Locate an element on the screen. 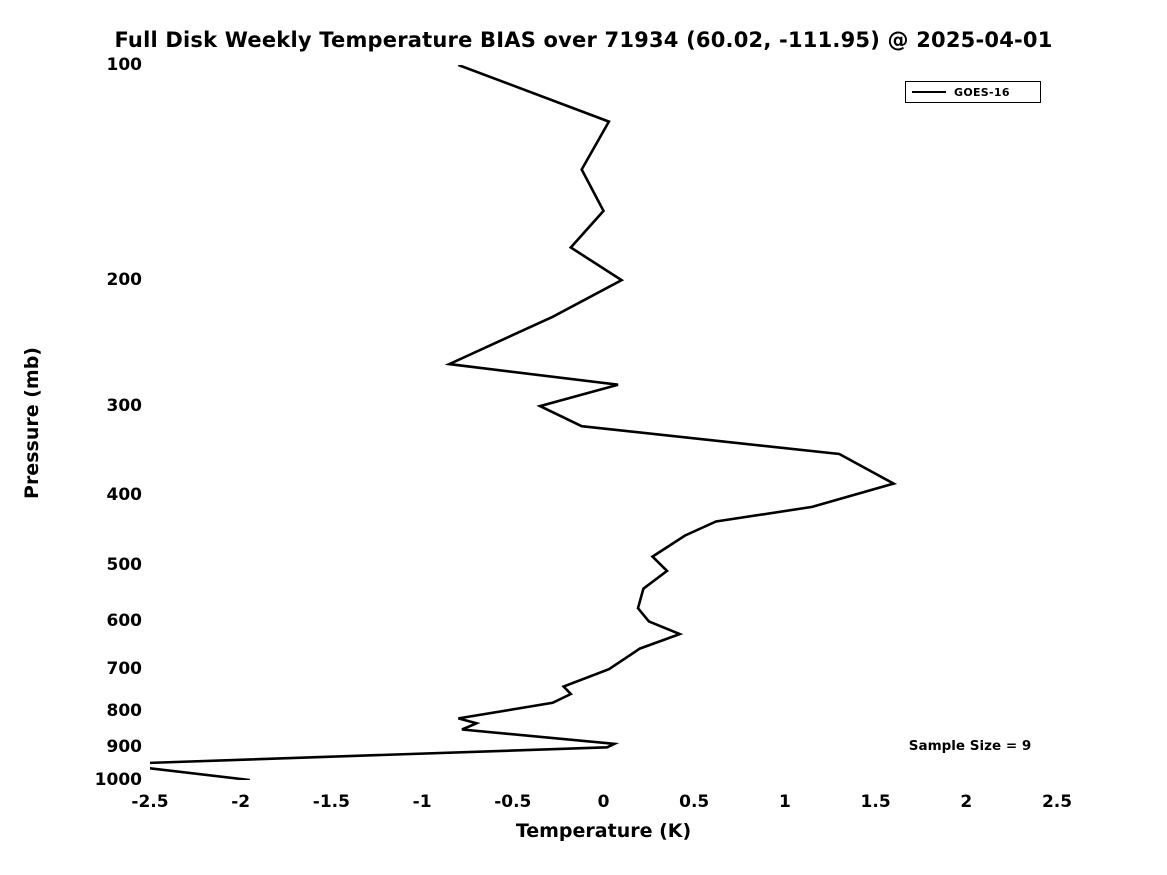  x-tick-label--1.5: -1.5 is located at coordinates (331, 802).